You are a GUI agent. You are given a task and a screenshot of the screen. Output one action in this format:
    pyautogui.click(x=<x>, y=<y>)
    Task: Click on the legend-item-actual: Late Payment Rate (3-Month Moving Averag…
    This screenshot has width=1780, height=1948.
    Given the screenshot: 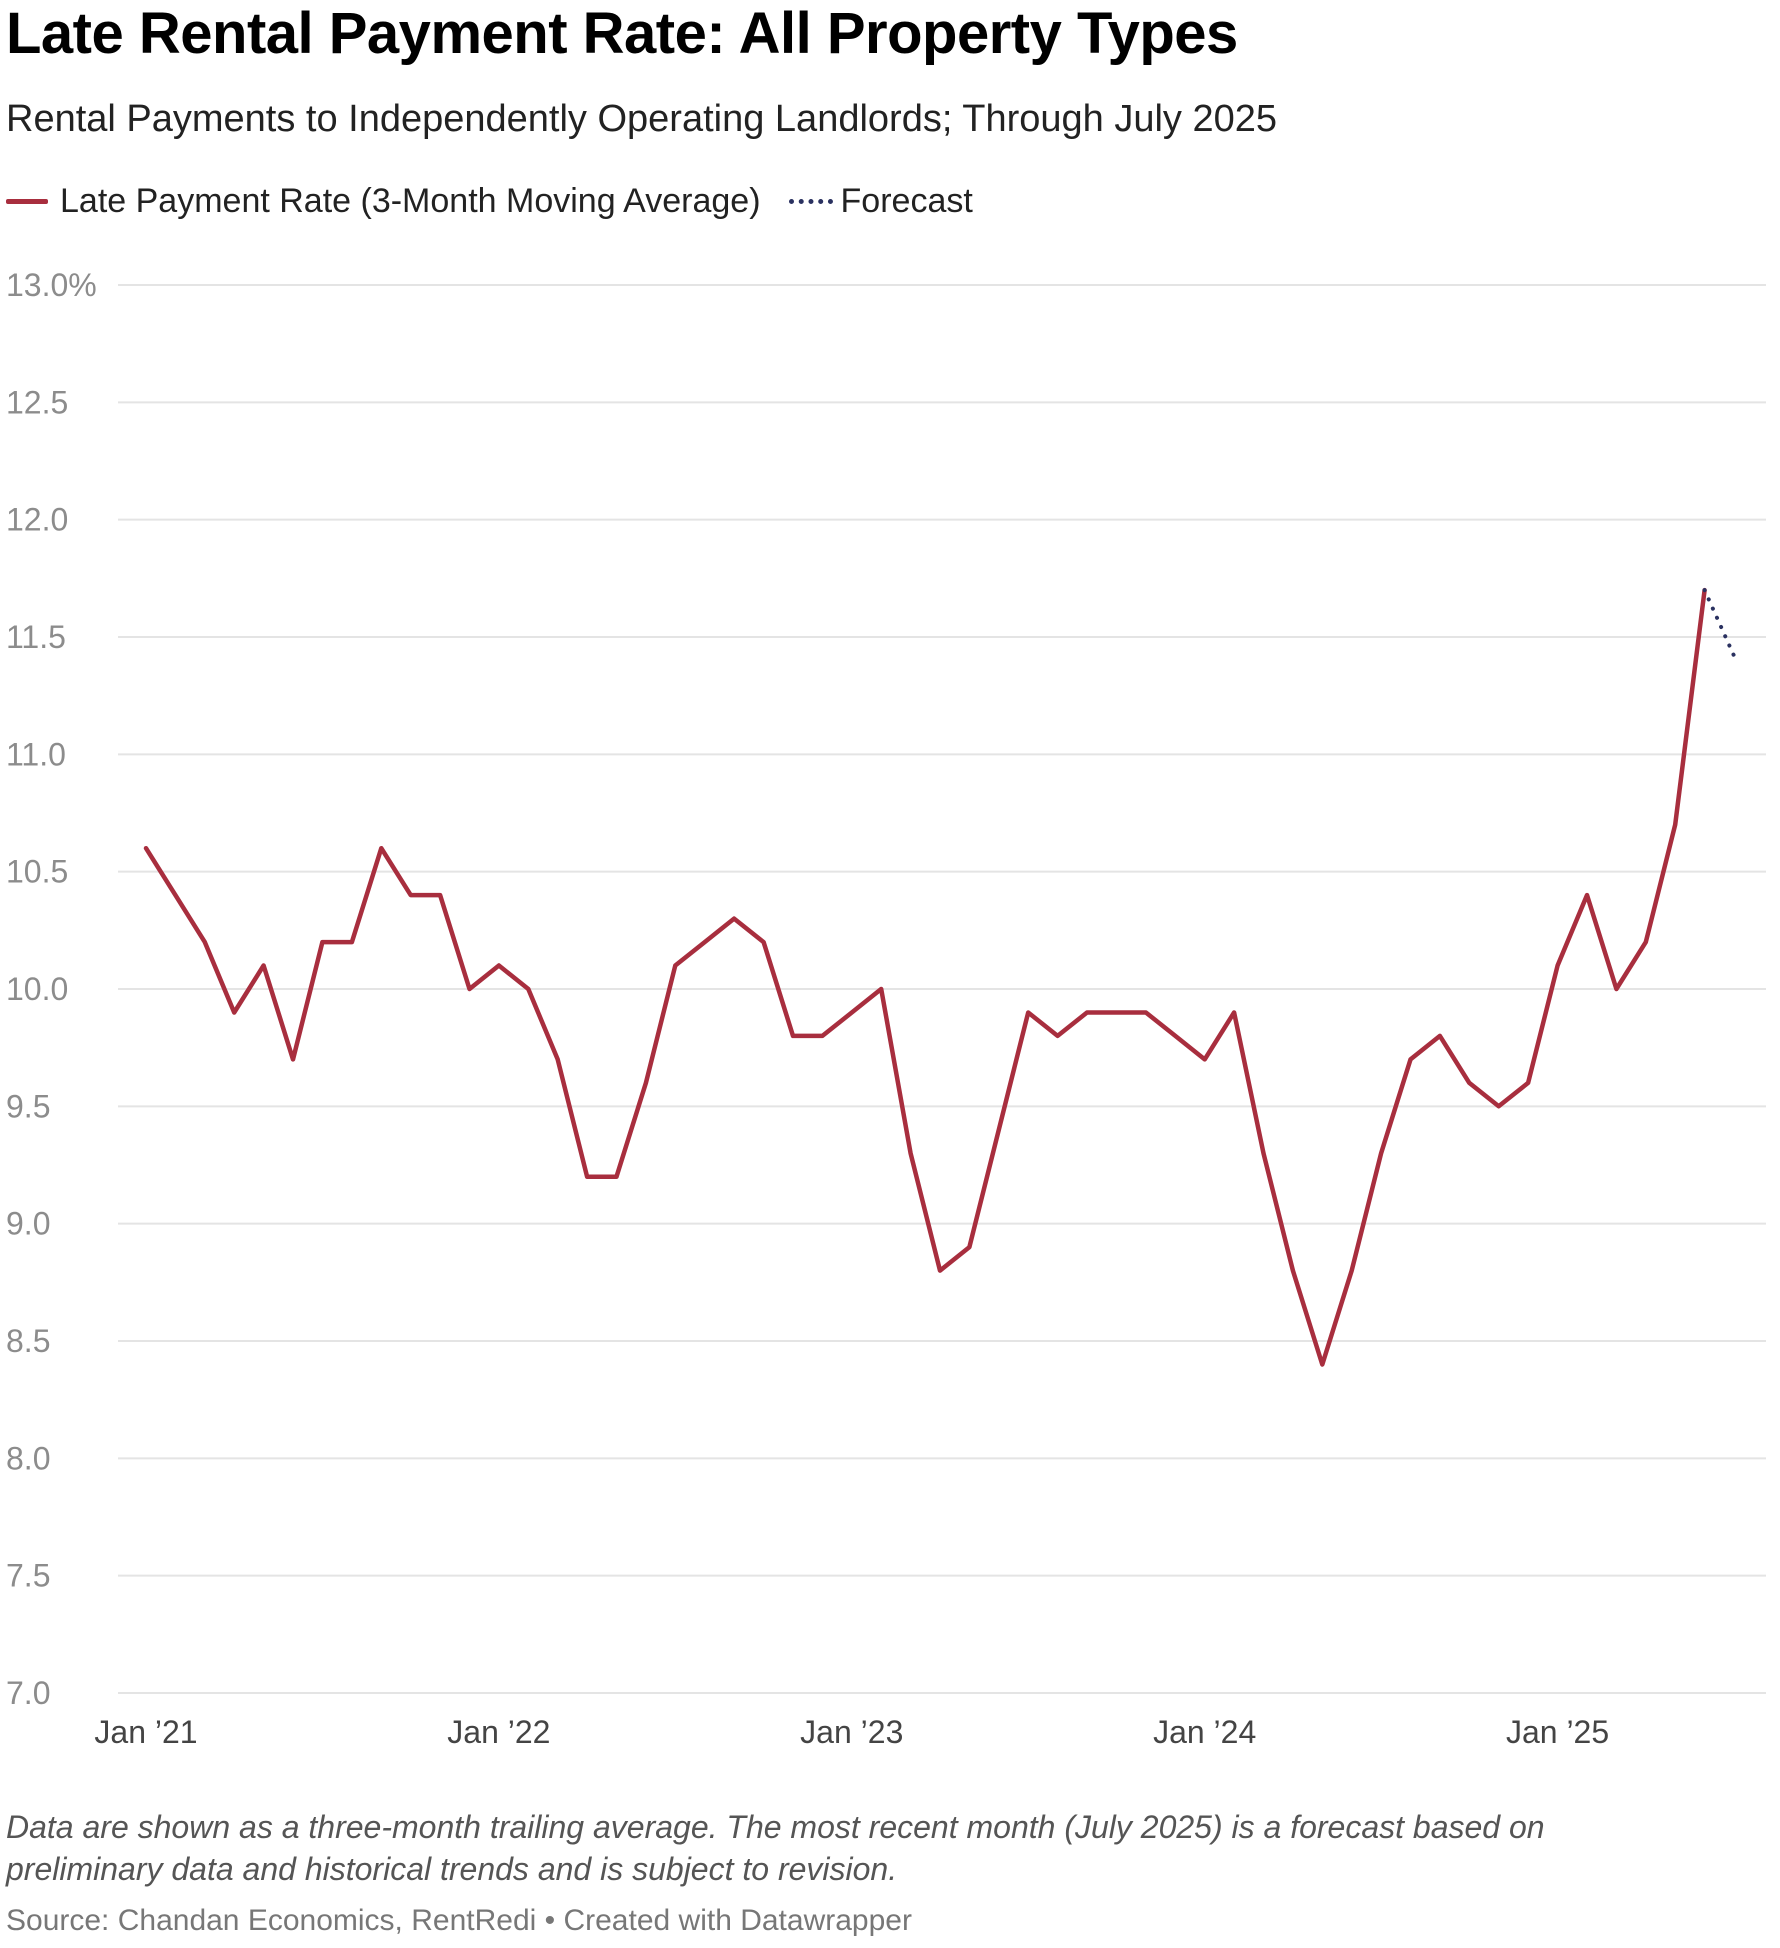 What is the action you would take?
    pyautogui.click(x=383, y=201)
    